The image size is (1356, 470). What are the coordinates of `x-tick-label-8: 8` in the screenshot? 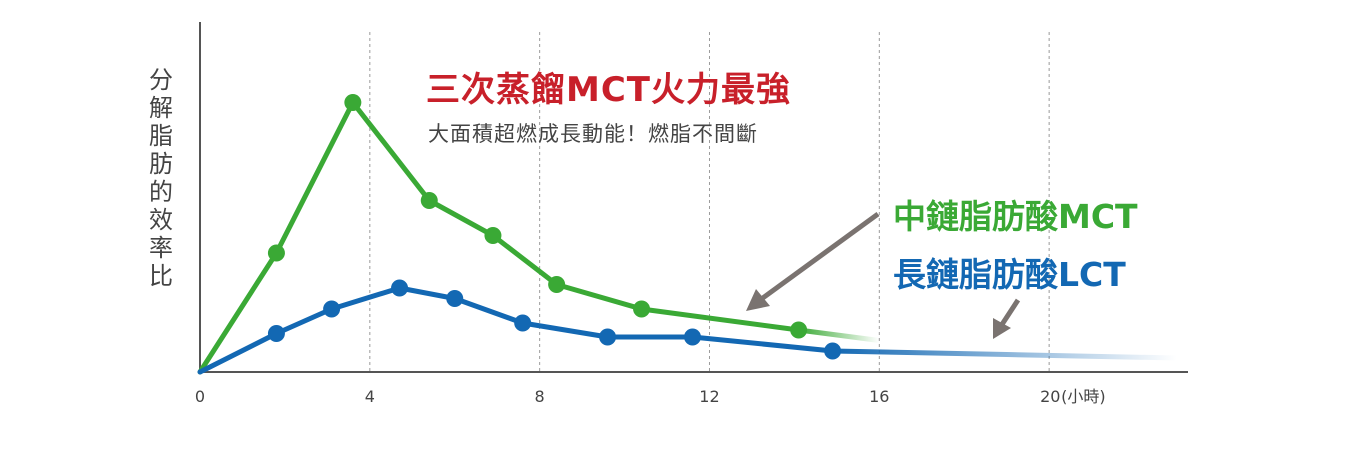 It's located at (540, 396).